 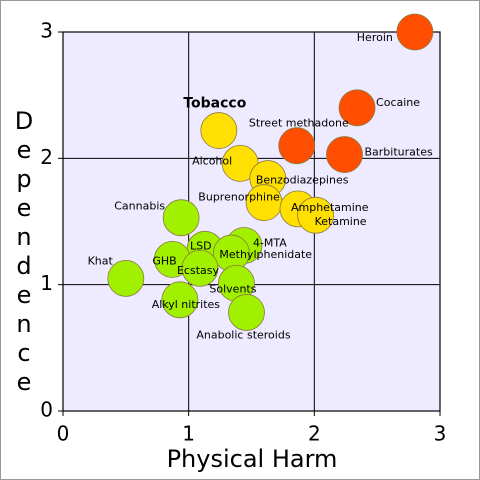 I want to click on x-tick-label: 3, so click(x=440, y=434).